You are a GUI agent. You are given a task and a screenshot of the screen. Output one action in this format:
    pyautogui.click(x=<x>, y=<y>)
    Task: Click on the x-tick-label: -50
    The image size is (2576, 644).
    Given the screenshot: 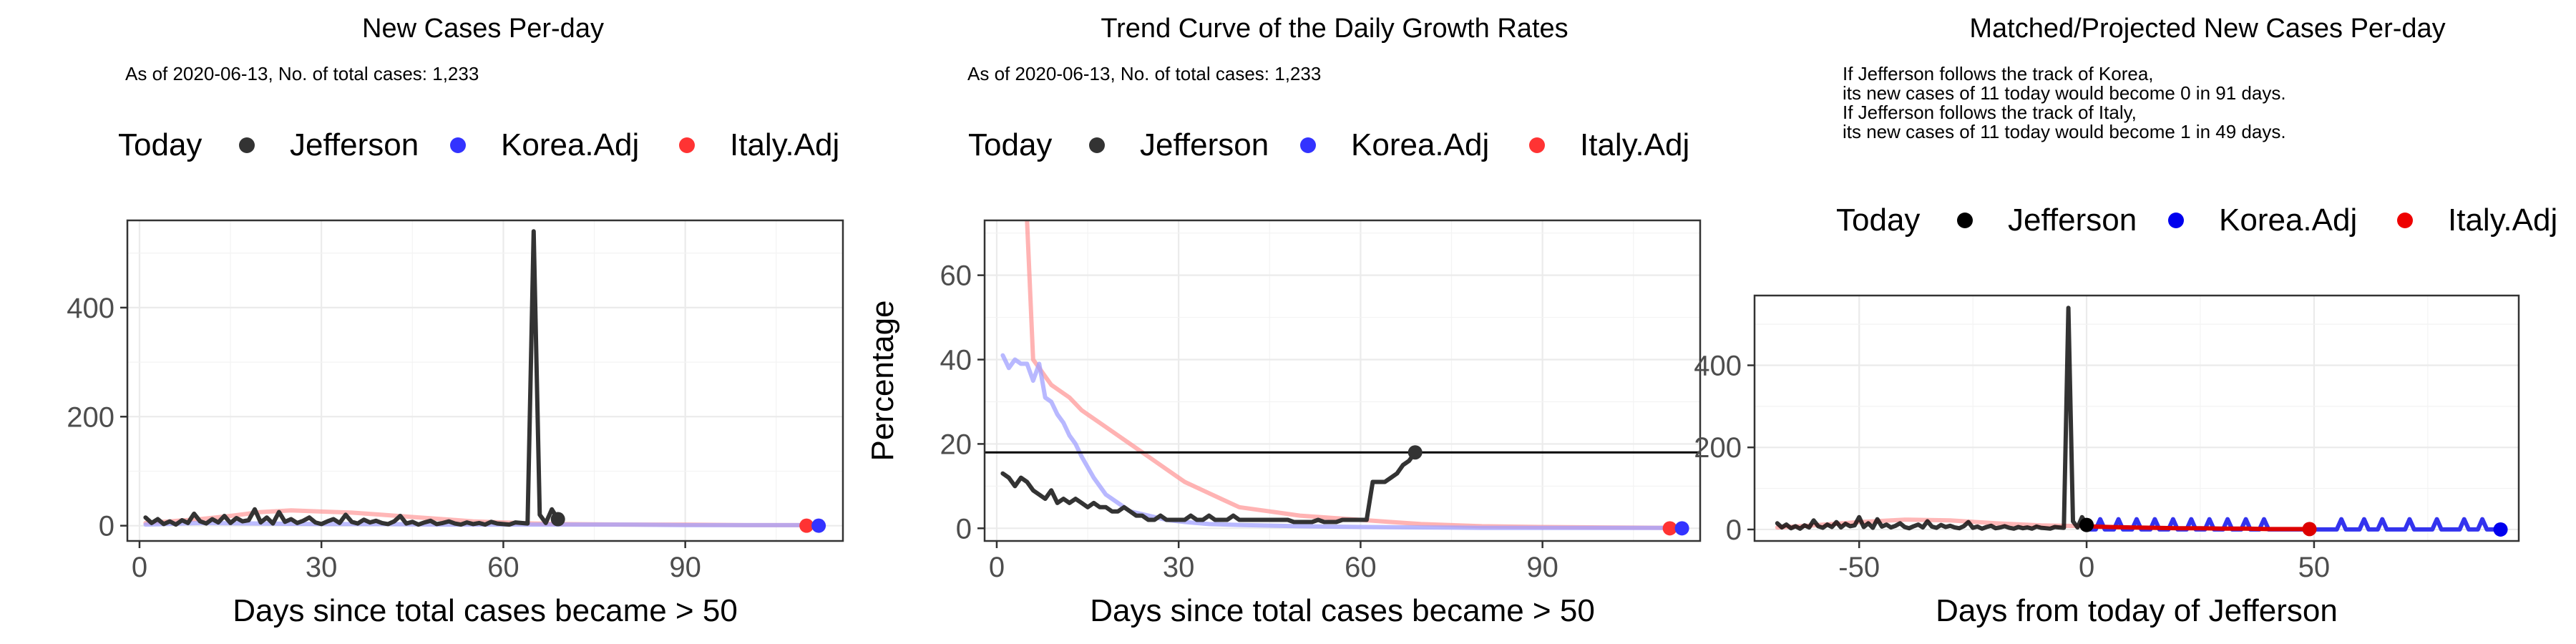 What is the action you would take?
    pyautogui.click(x=1859, y=567)
    